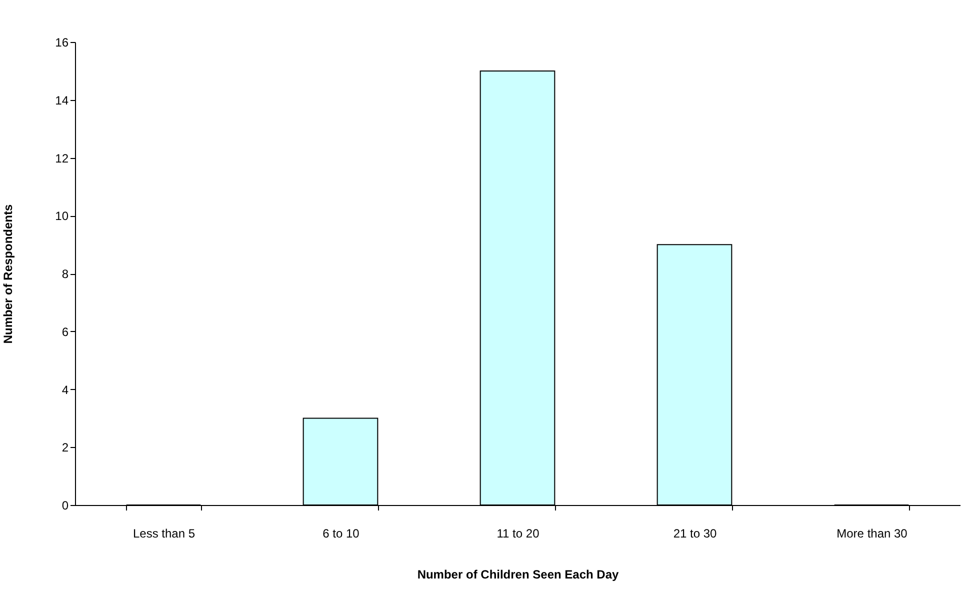 The width and height of the screenshot is (972, 602). Describe the element at coordinates (65, 505) in the screenshot. I see `y-tick-label: 0` at that location.